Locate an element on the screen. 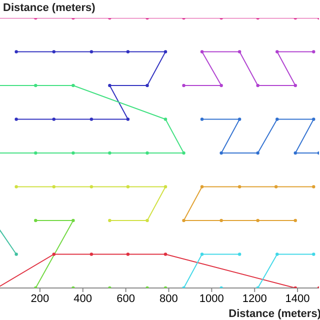 This screenshot has width=320, height=320. x-tick-label: 1200 is located at coordinates (254, 298).